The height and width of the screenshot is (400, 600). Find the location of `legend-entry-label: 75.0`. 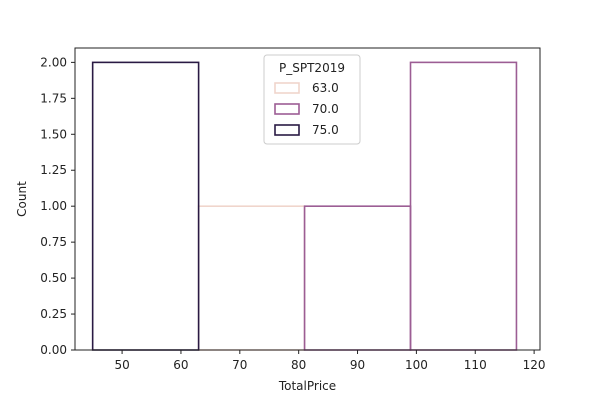

legend-entry-label: 75.0 is located at coordinates (325, 130).